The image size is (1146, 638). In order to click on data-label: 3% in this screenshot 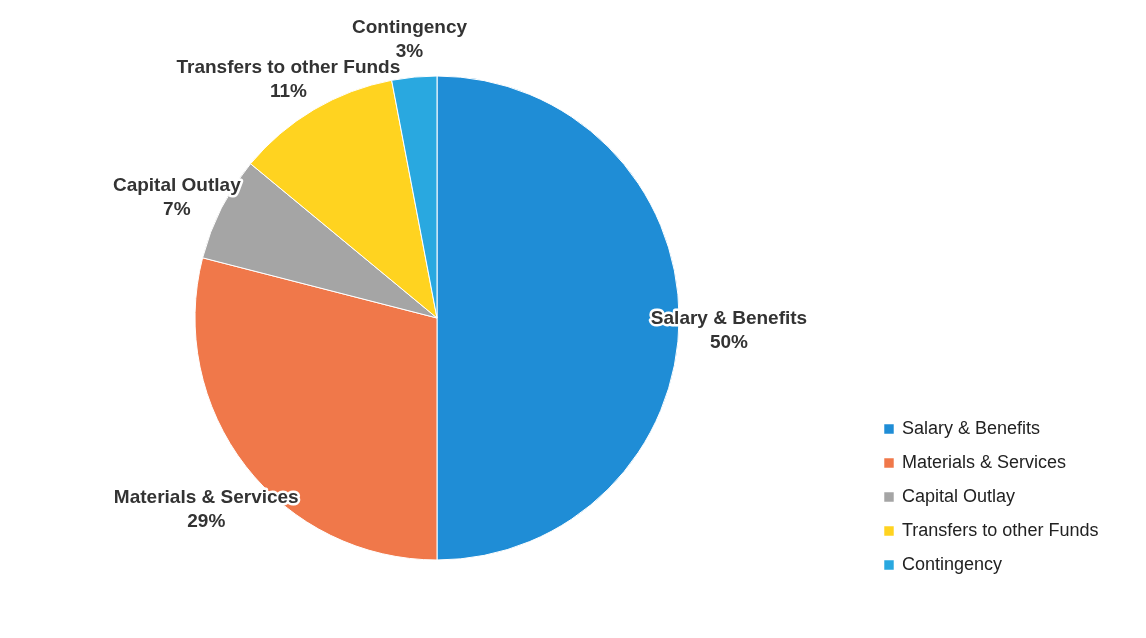, I will do `click(409, 51)`.